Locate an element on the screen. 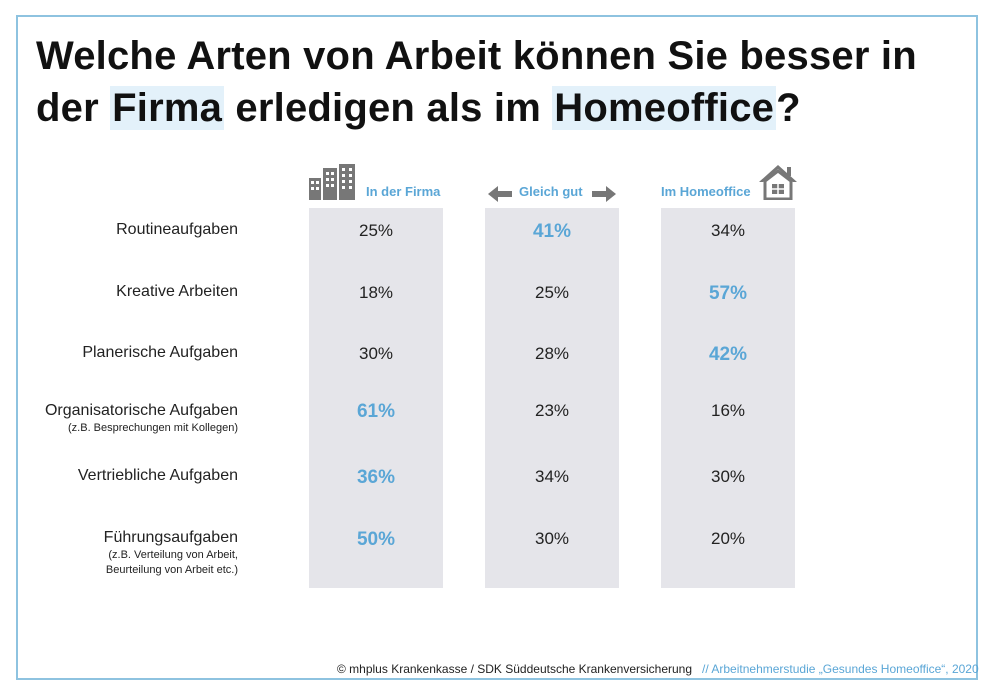 The width and height of the screenshot is (1000, 698). title-highlight-homeoffice: Homeoffice is located at coordinates (664, 108).